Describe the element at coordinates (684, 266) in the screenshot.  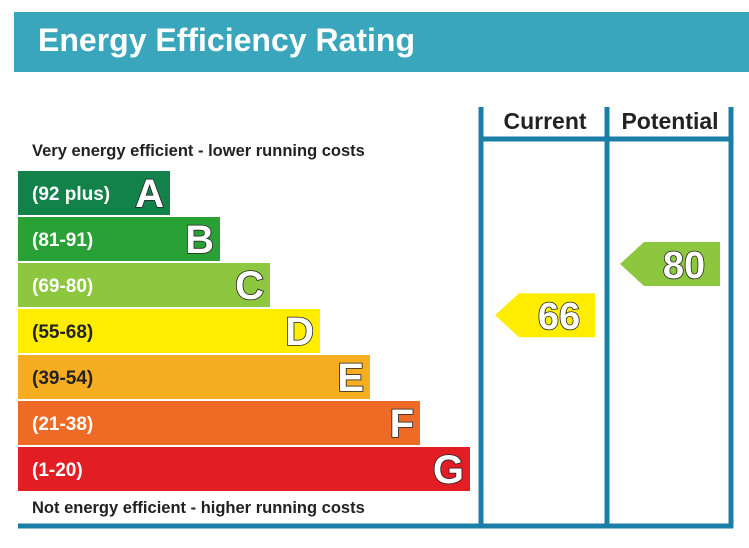
I see `rating-value-potential: 80` at that location.